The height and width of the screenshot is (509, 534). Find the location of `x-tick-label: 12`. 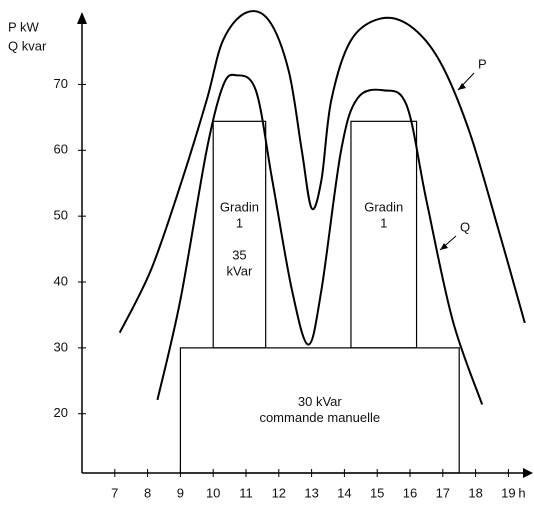

x-tick-label: 12 is located at coordinates (279, 492).